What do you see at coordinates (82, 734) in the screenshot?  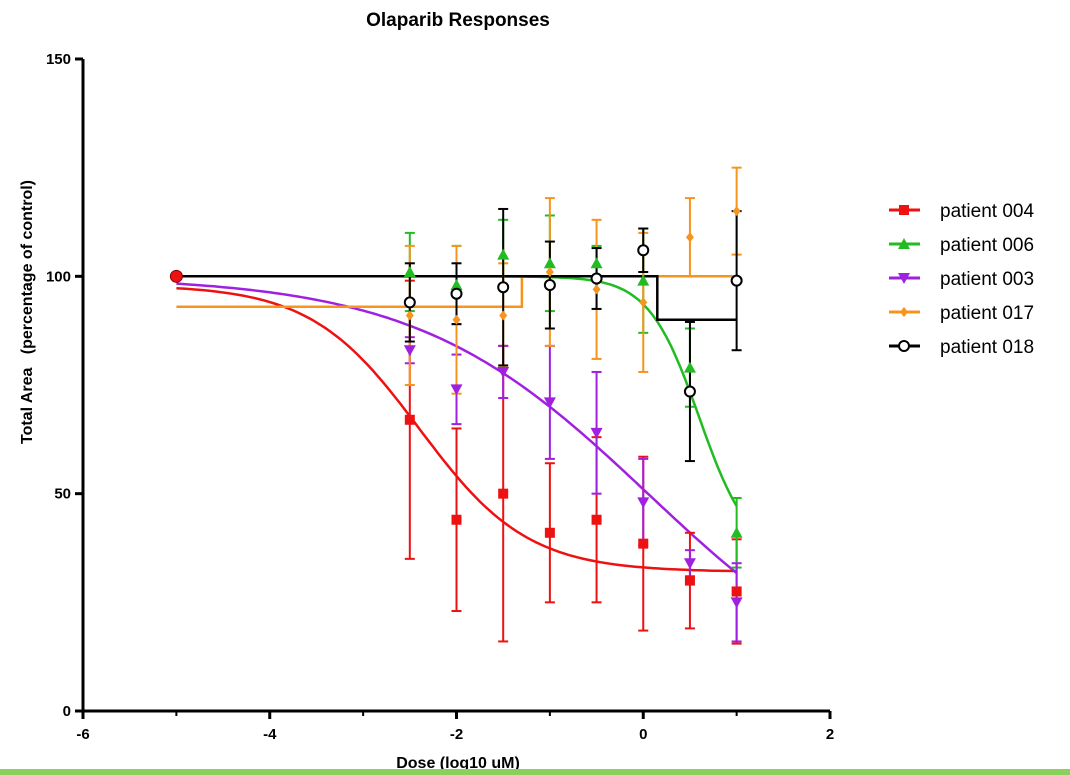 I see `x-tick-label: -6` at bounding box center [82, 734].